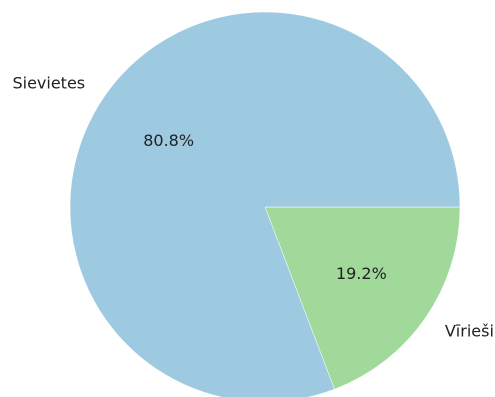 This screenshot has width=495, height=397. I want to click on pie-category-label-0: Vīrieši, so click(469, 330).